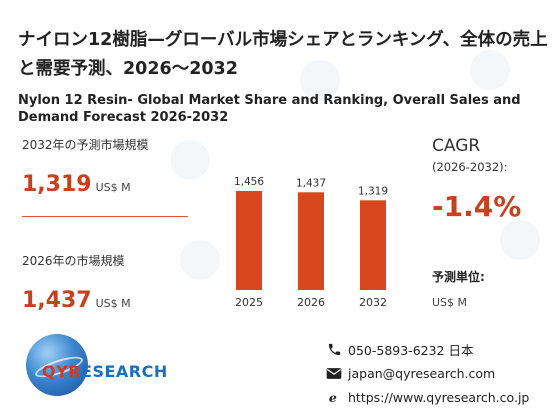  Describe the element at coordinates (62, 371) in the screenshot. I see `brand-name-part1: QYR` at that location.